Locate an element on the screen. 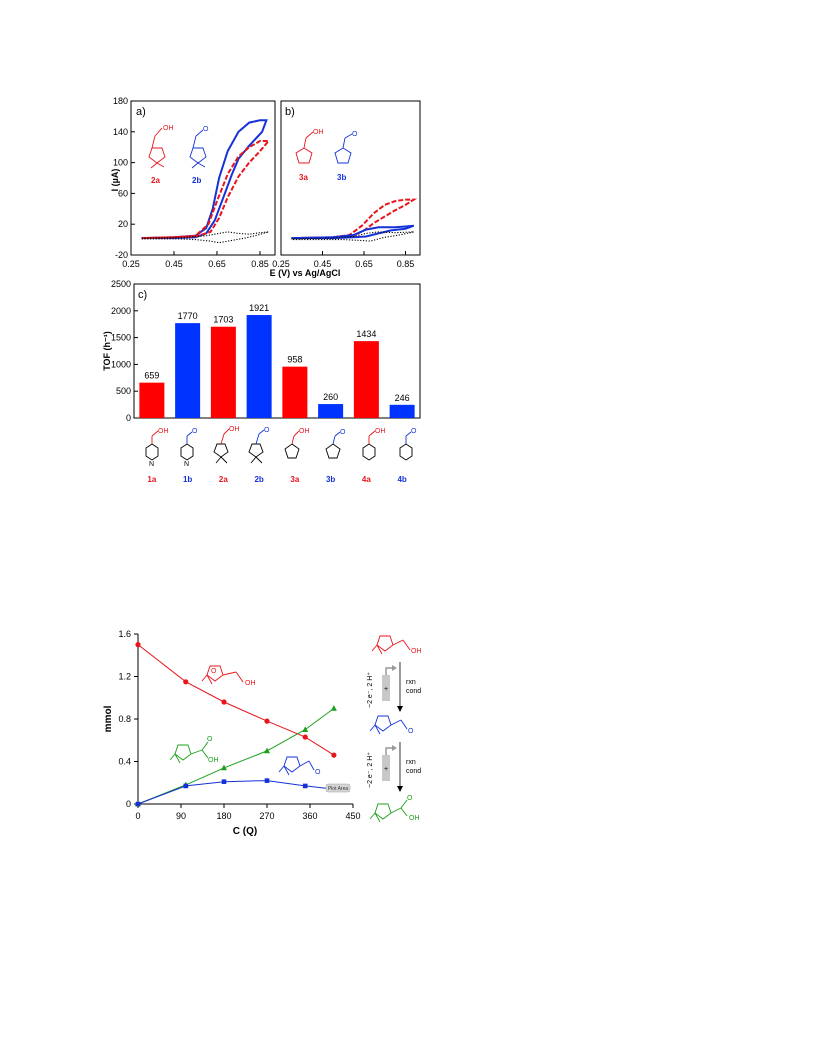  plot-area-badge: Plot Area is located at coordinates (338, 788).